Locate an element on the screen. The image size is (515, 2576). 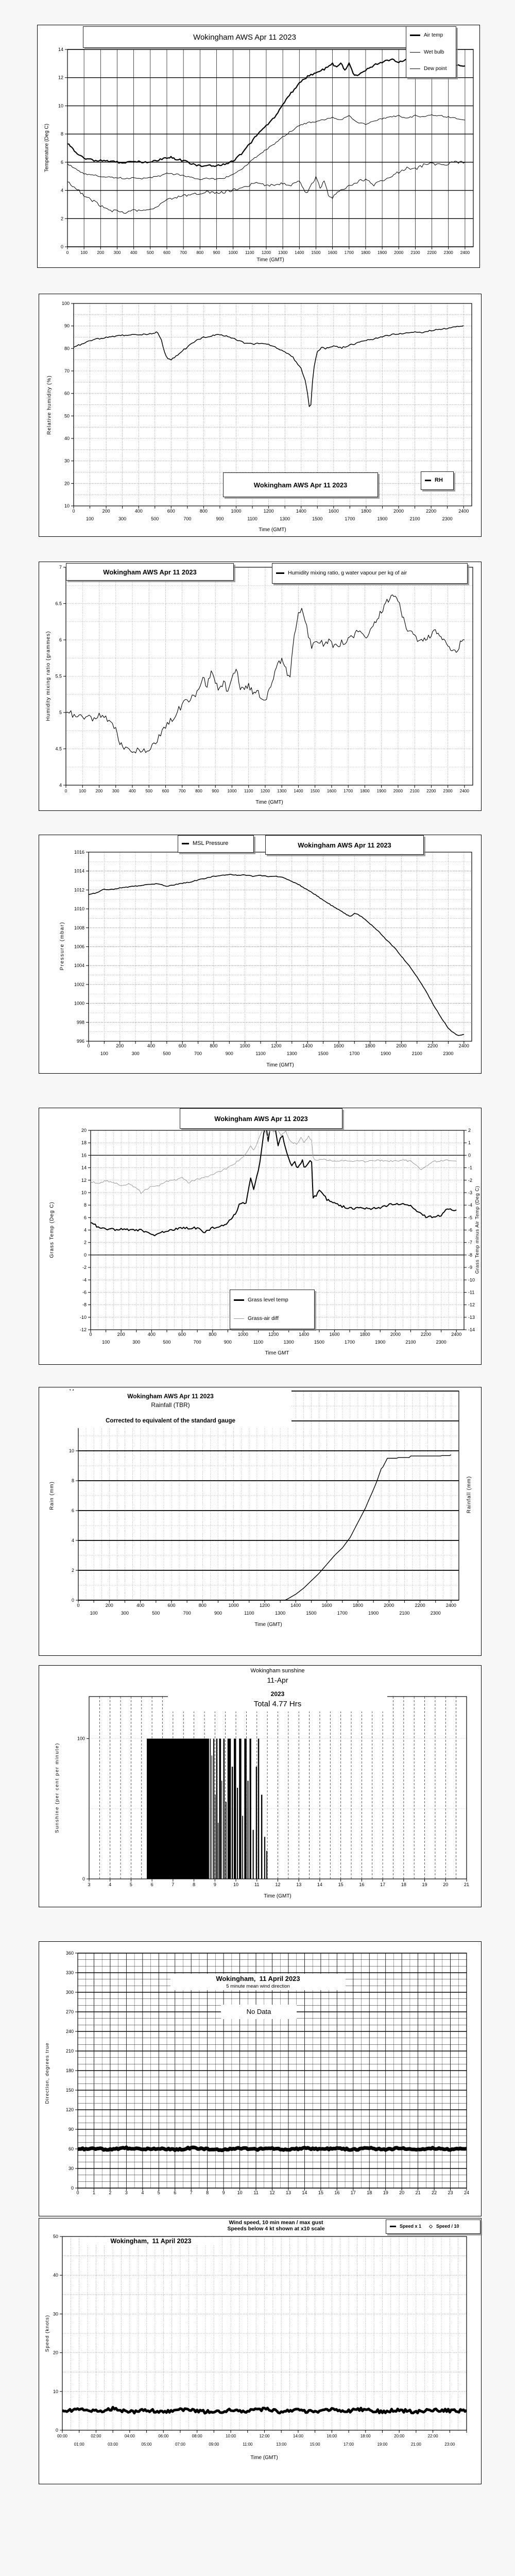
svg-text: -13 is located at coordinates (471, 1318).